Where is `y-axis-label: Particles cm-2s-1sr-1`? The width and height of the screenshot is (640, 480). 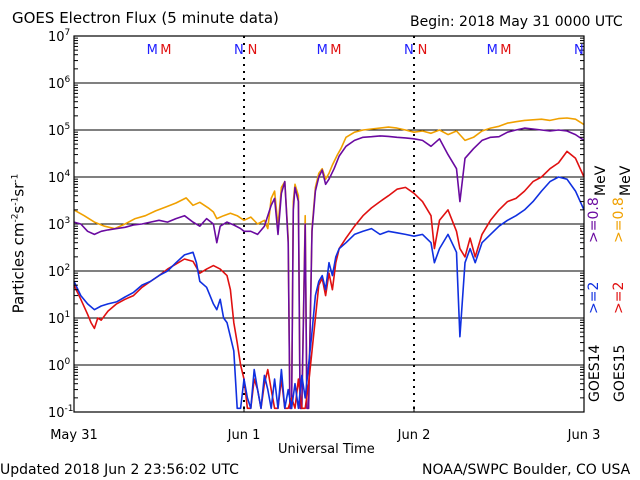 y-axis-label: Particles cm-2s-1sr-1 is located at coordinates (18, 244).